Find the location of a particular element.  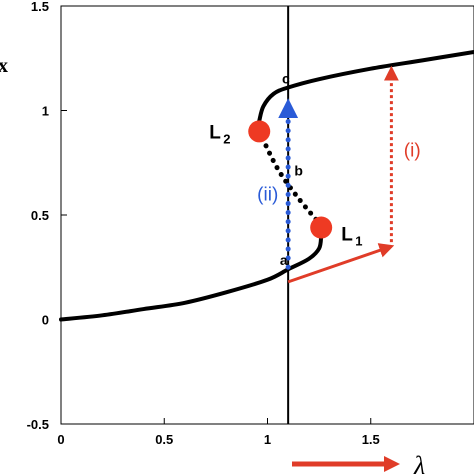

y-tick-label: -0.5 is located at coordinates (38, 424).